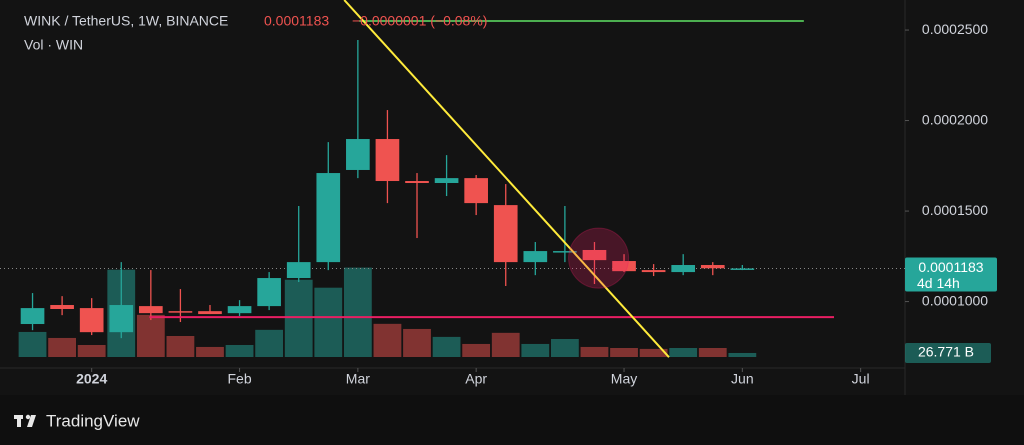  What do you see at coordinates (358, 379) in the screenshot?
I see `x-tick-label: Mar` at bounding box center [358, 379].